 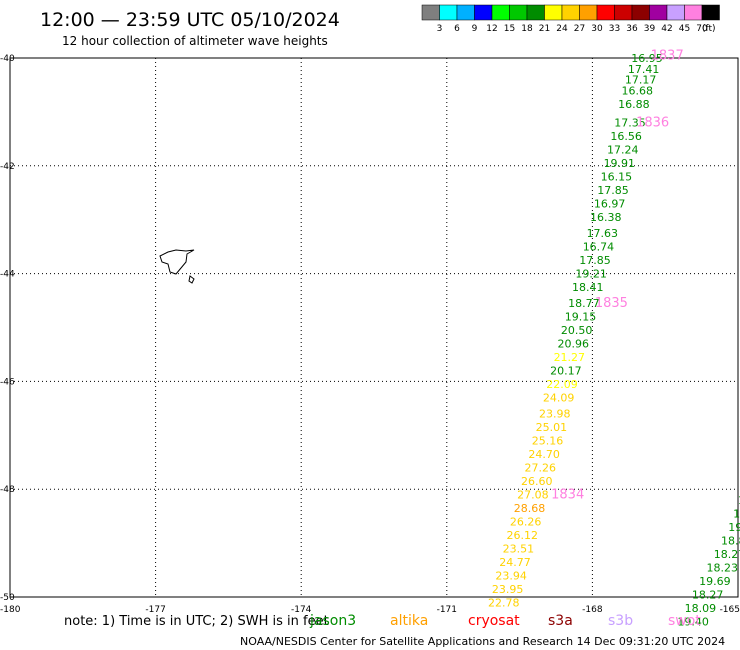 What do you see at coordinates (647, 58) in the screenshot?
I see `wave-height-label: 16.95` at bounding box center [647, 58].